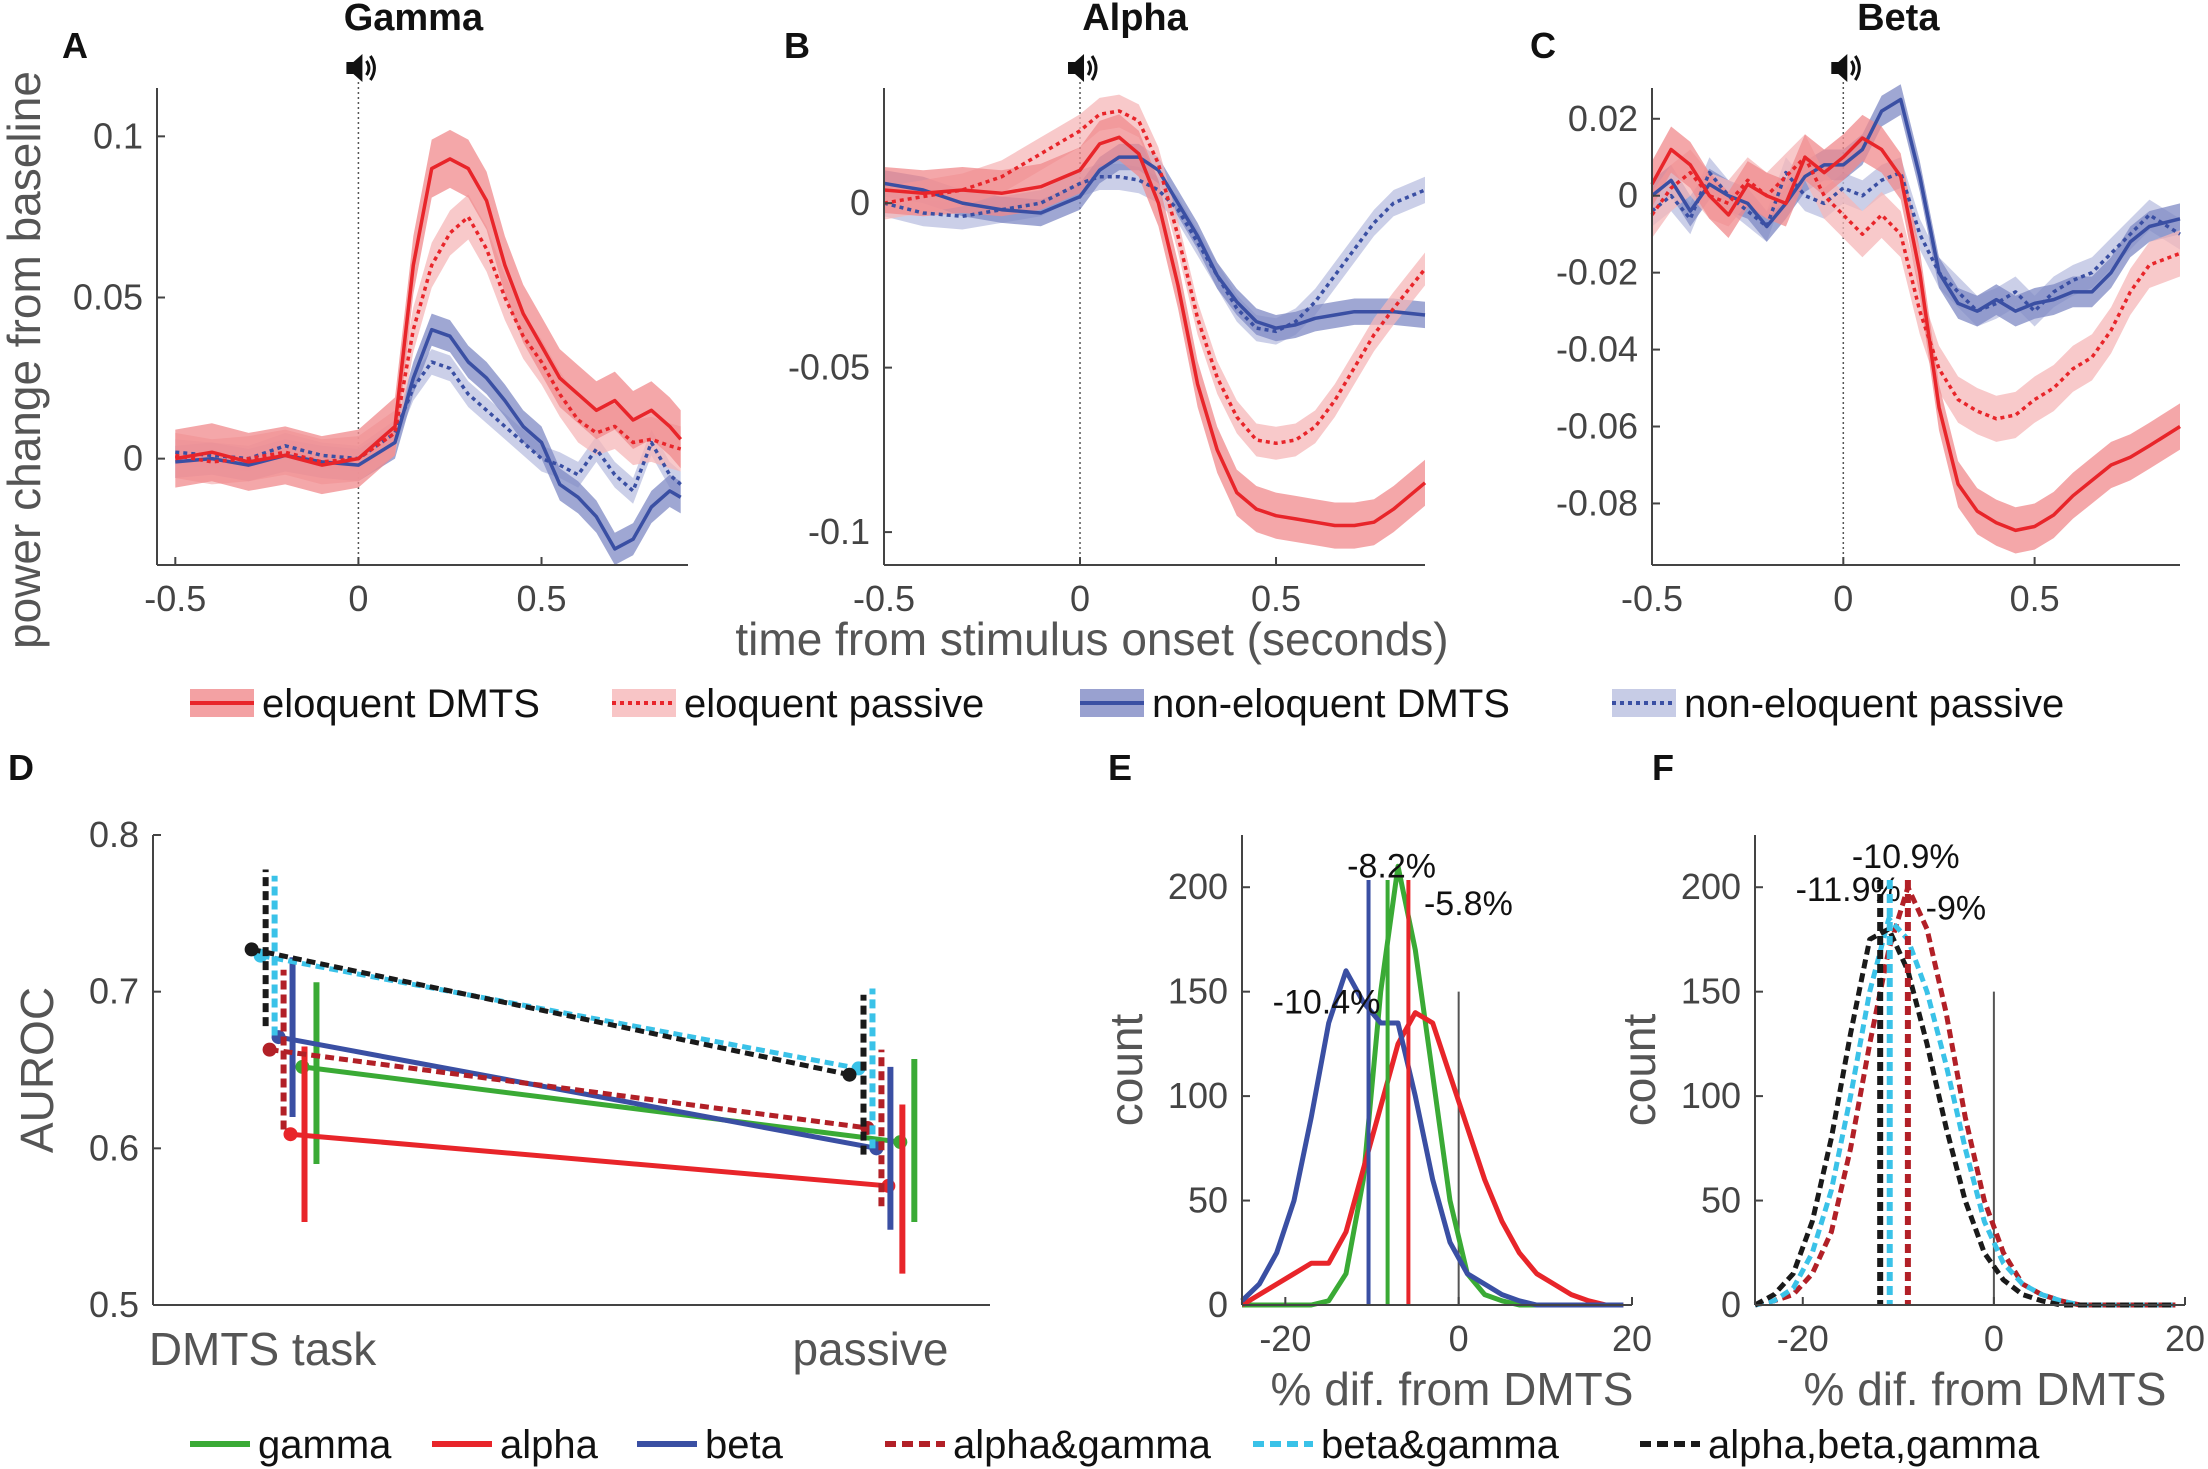 This screenshot has width=2208, height=1469. What do you see at coordinates (1468, 904) in the screenshot?
I see `median-label: -5.8%` at bounding box center [1468, 904].